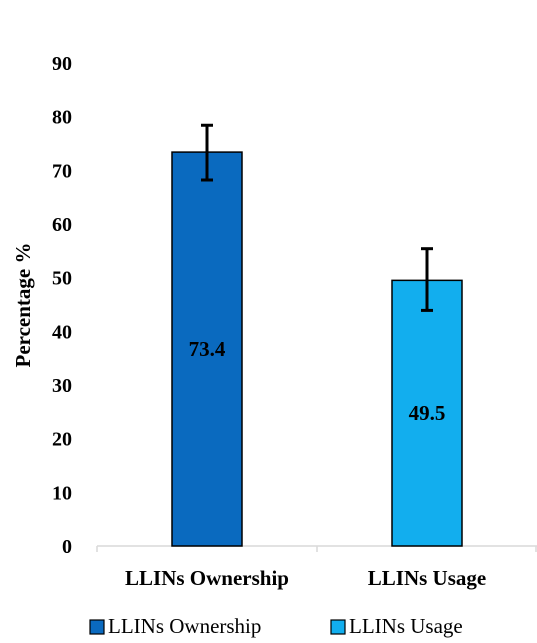  Describe the element at coordinates (62, 171) in the screenshot. I see `y-tick-label: 70` at that location.